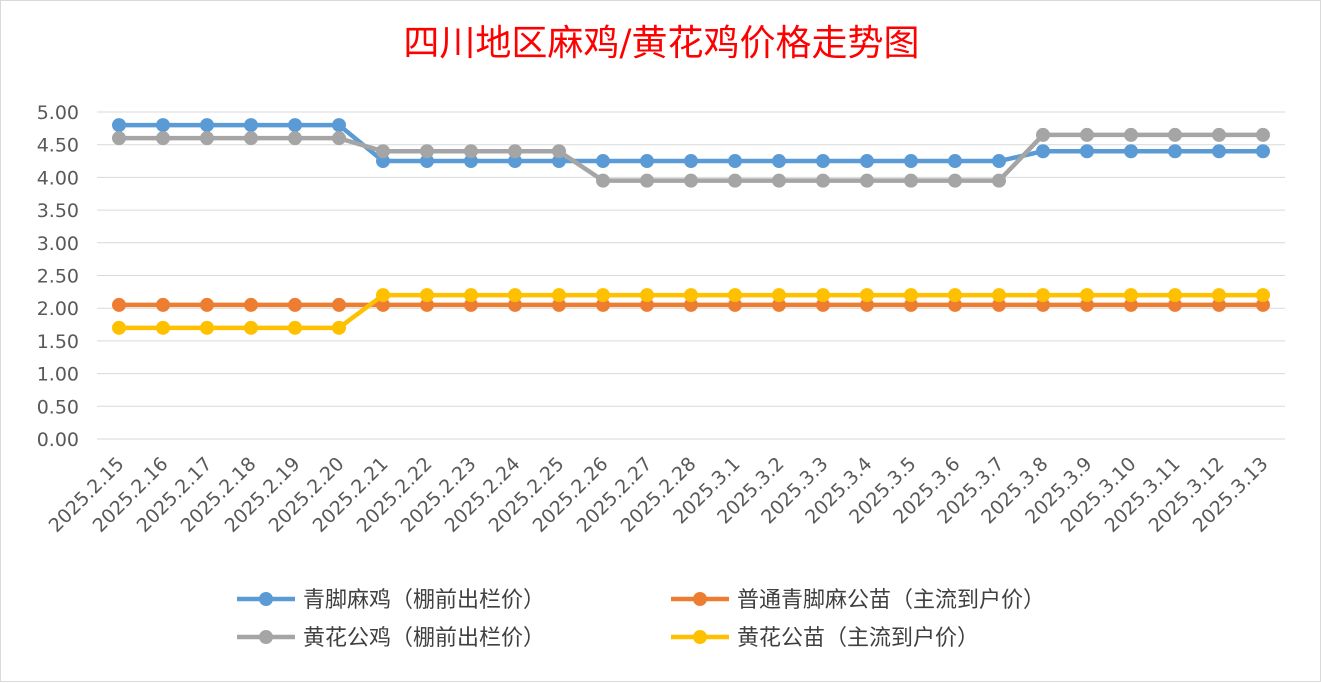  I want to click on y-tick-label: 0.50, so click(58, 407).